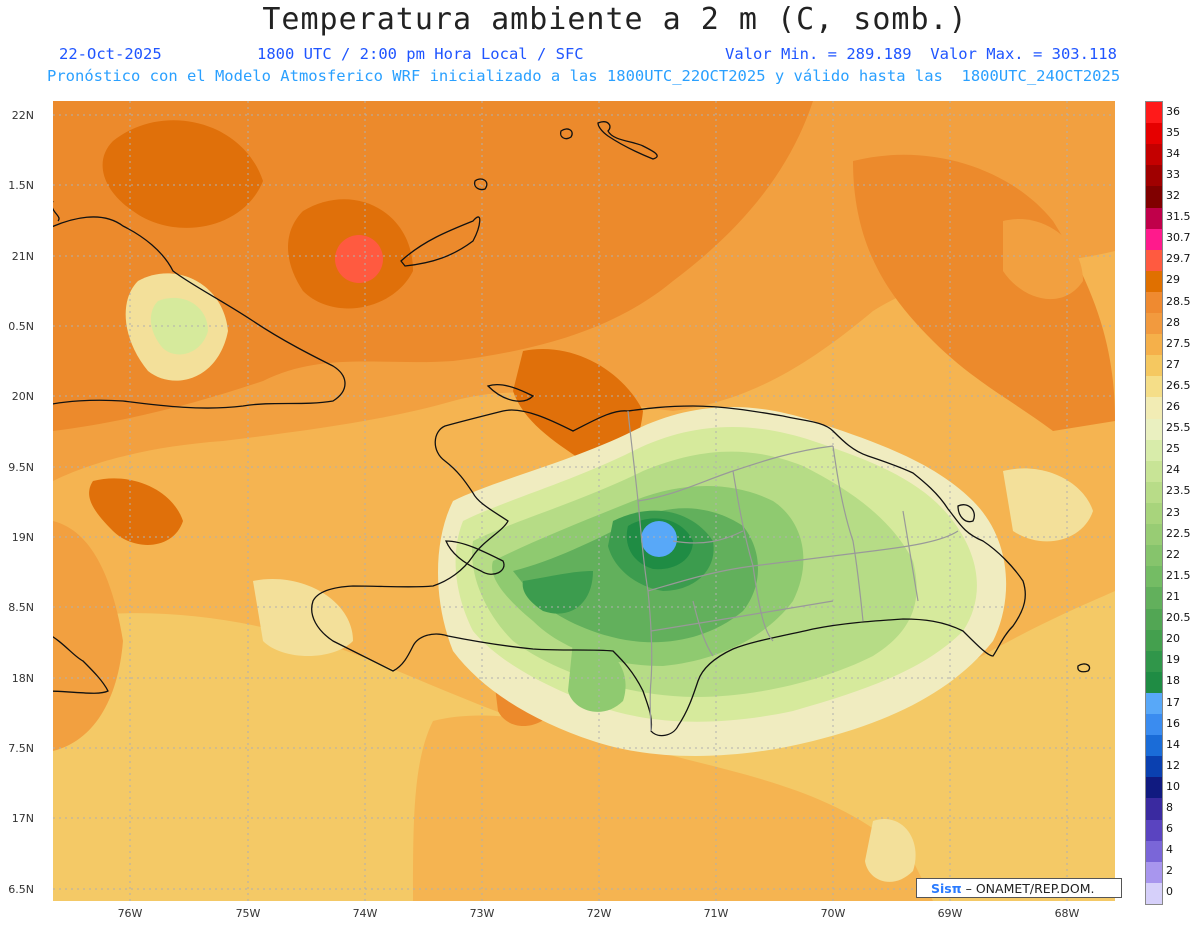 This screenshot has height=927, width=1200. Describe the element at coordinates (1169, 892) in the screenshot. I see `legend-label: 0` at that location.